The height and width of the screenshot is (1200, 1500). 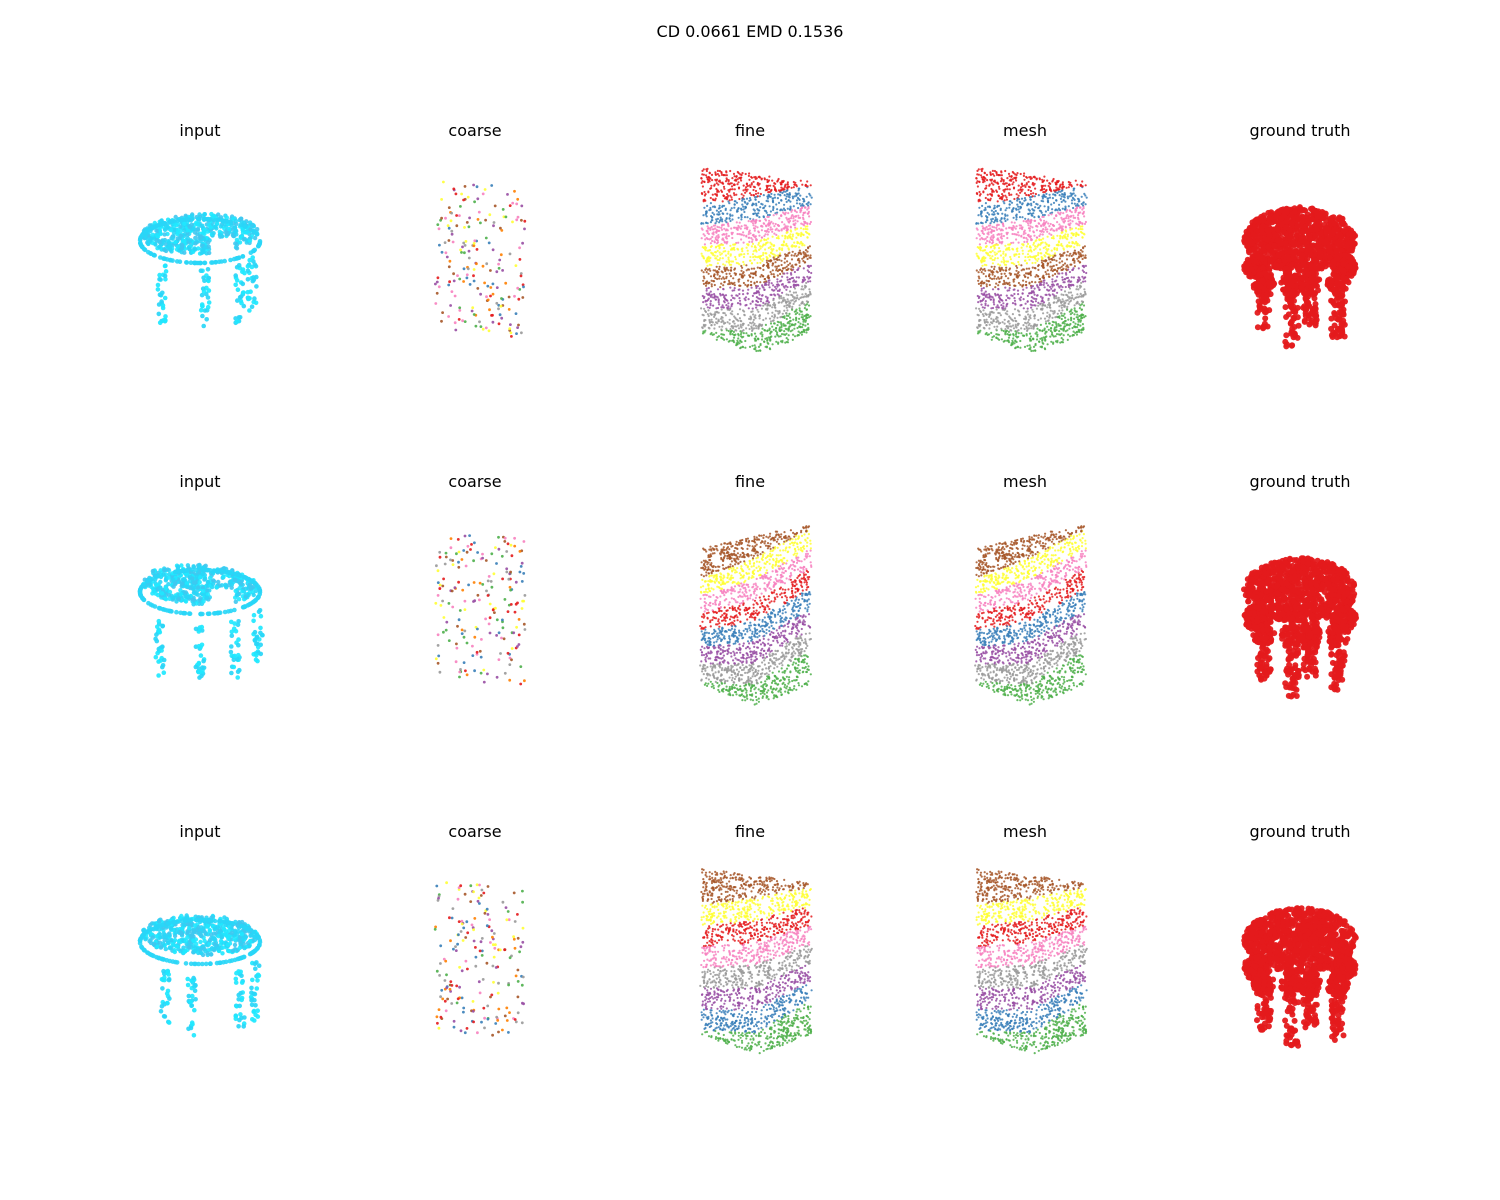 I want to click on figure-title: CD 0.0661 EMD 0.1536, so click(x=750, y=32).